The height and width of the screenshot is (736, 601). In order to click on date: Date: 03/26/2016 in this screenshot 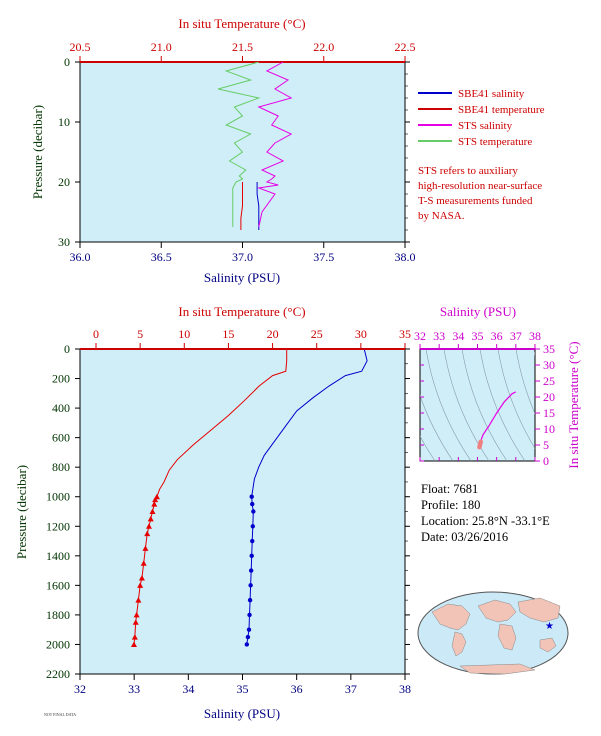, I will do `click(464, 537)`.